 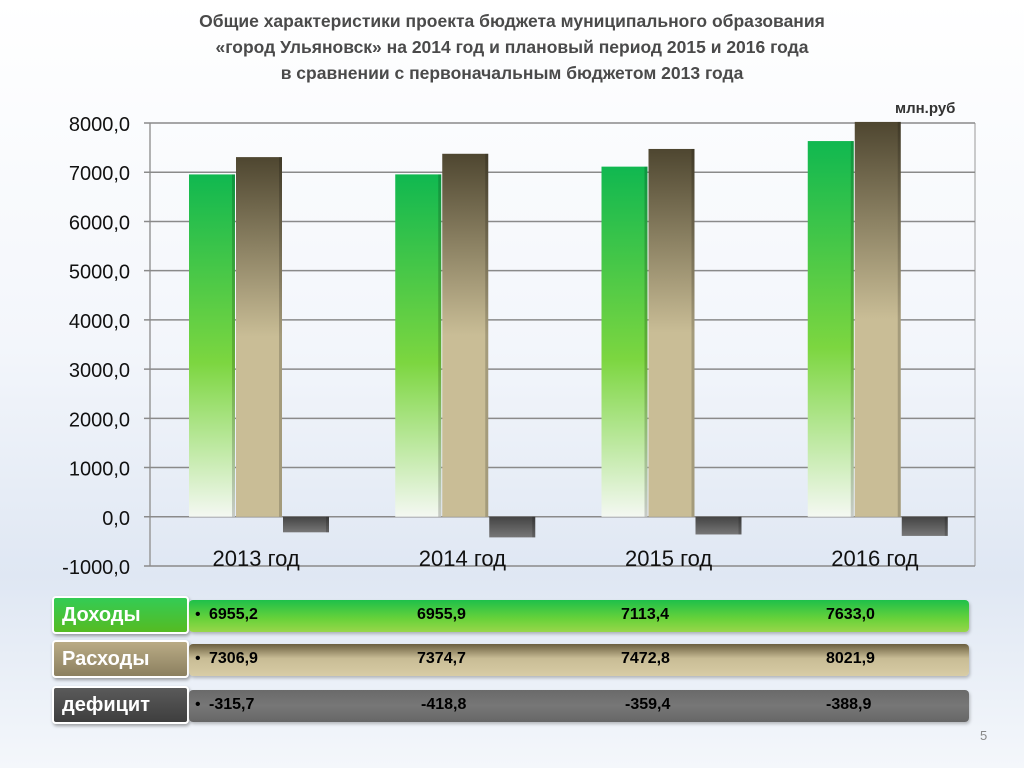 What do you see at coordinates (99, 273) in the screenshot?
I see `y-tick-label: 5000,0` at bounding box center [99, 273].